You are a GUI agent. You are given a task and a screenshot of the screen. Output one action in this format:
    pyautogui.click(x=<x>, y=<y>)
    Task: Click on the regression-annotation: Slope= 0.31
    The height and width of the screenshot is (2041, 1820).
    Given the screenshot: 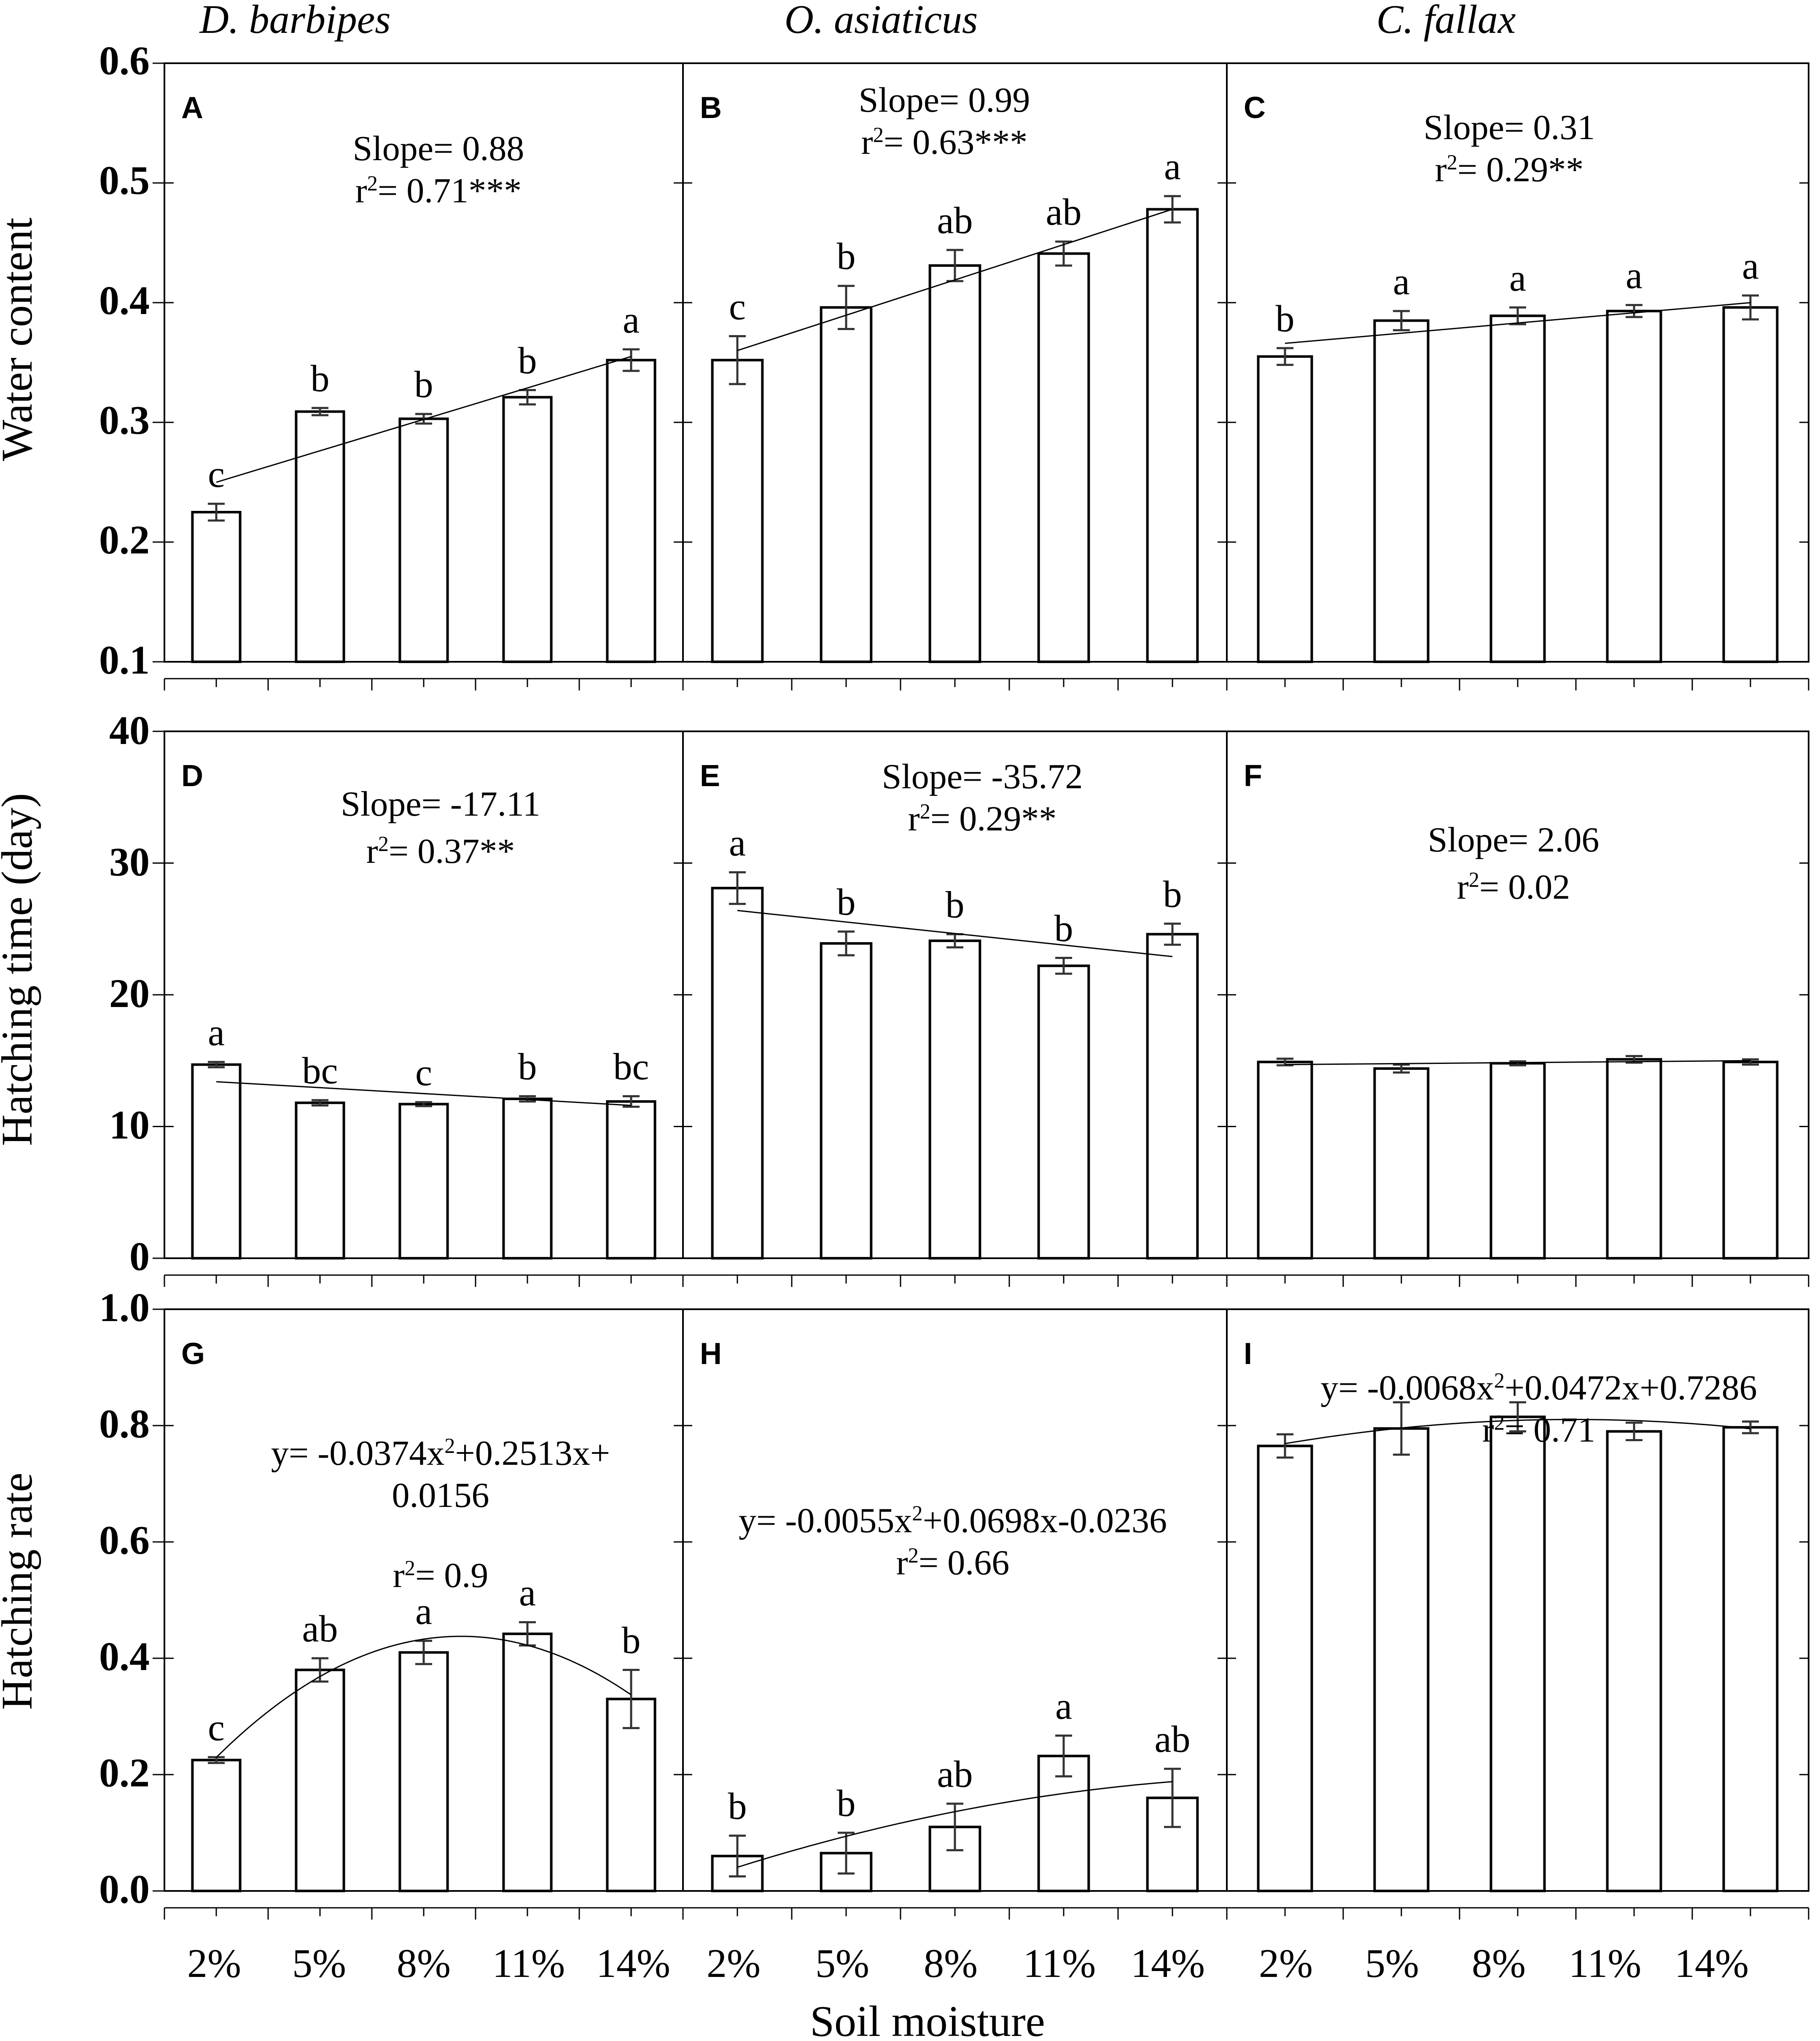 What is the action you would take?
    pyautogui.click(x=1509, y=128)
    